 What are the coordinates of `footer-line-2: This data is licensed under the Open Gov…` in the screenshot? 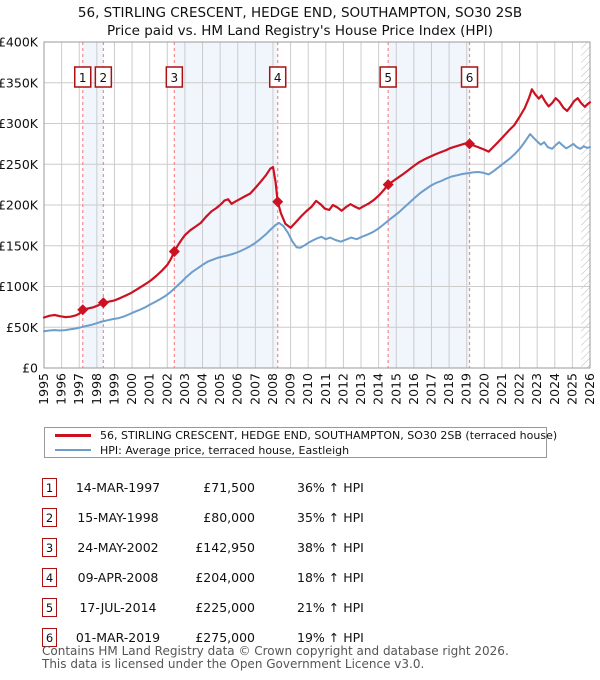 It's located at (233, 664).